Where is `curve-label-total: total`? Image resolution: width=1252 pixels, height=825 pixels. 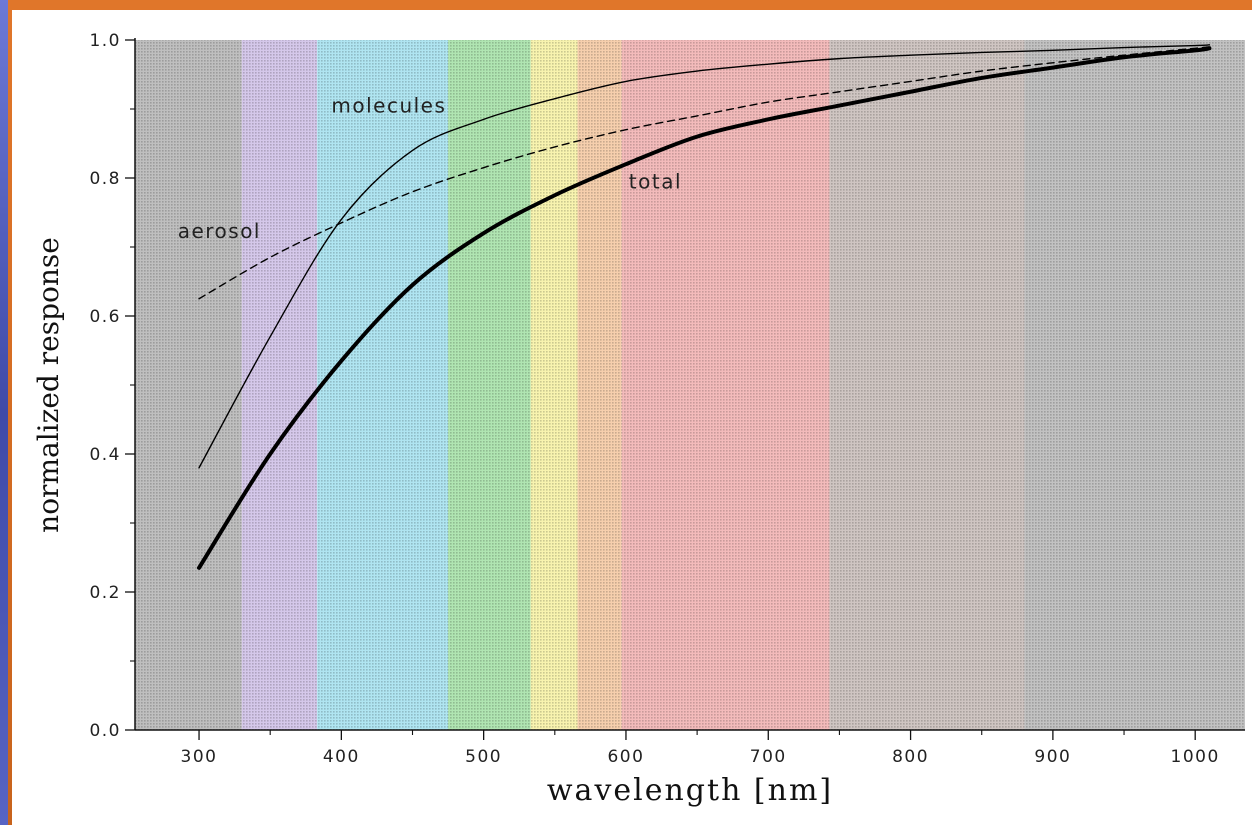 curve-label-total: total is located at coordinates (655, 181).